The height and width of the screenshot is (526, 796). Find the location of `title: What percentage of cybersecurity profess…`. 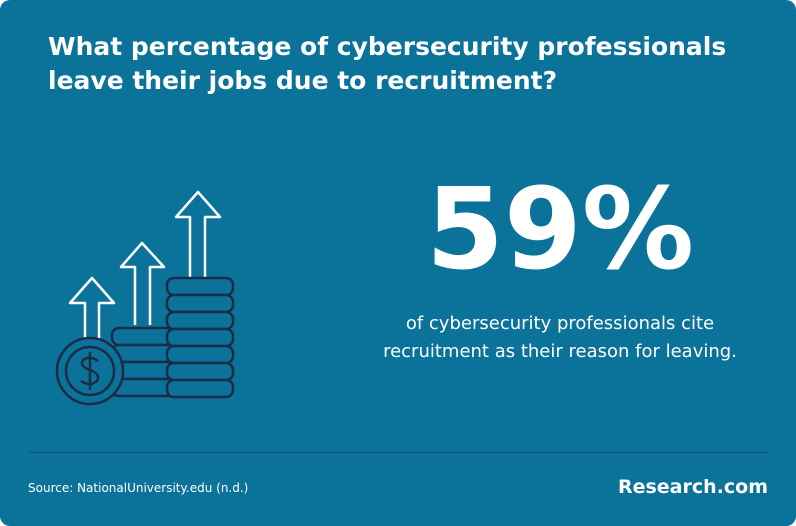

title: What percentage of cybersecurity profess… is located at coordinates (387, 63).